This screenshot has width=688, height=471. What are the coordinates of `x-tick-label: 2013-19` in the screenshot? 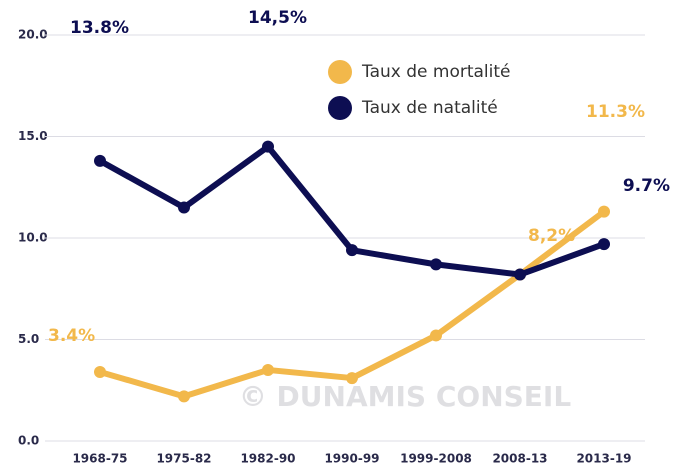 It's located at (603, 459).